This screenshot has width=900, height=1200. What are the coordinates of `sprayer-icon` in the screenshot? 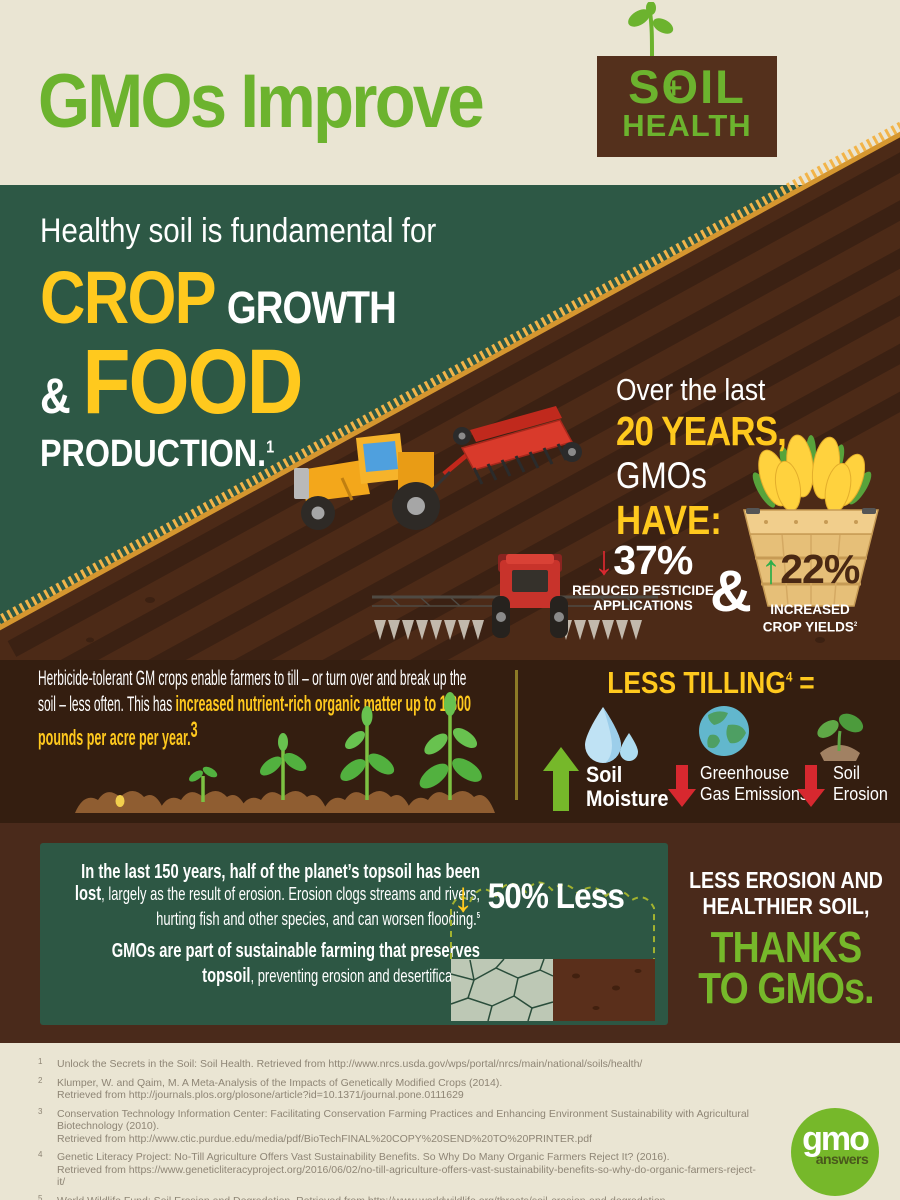 It's located at (515, 597).